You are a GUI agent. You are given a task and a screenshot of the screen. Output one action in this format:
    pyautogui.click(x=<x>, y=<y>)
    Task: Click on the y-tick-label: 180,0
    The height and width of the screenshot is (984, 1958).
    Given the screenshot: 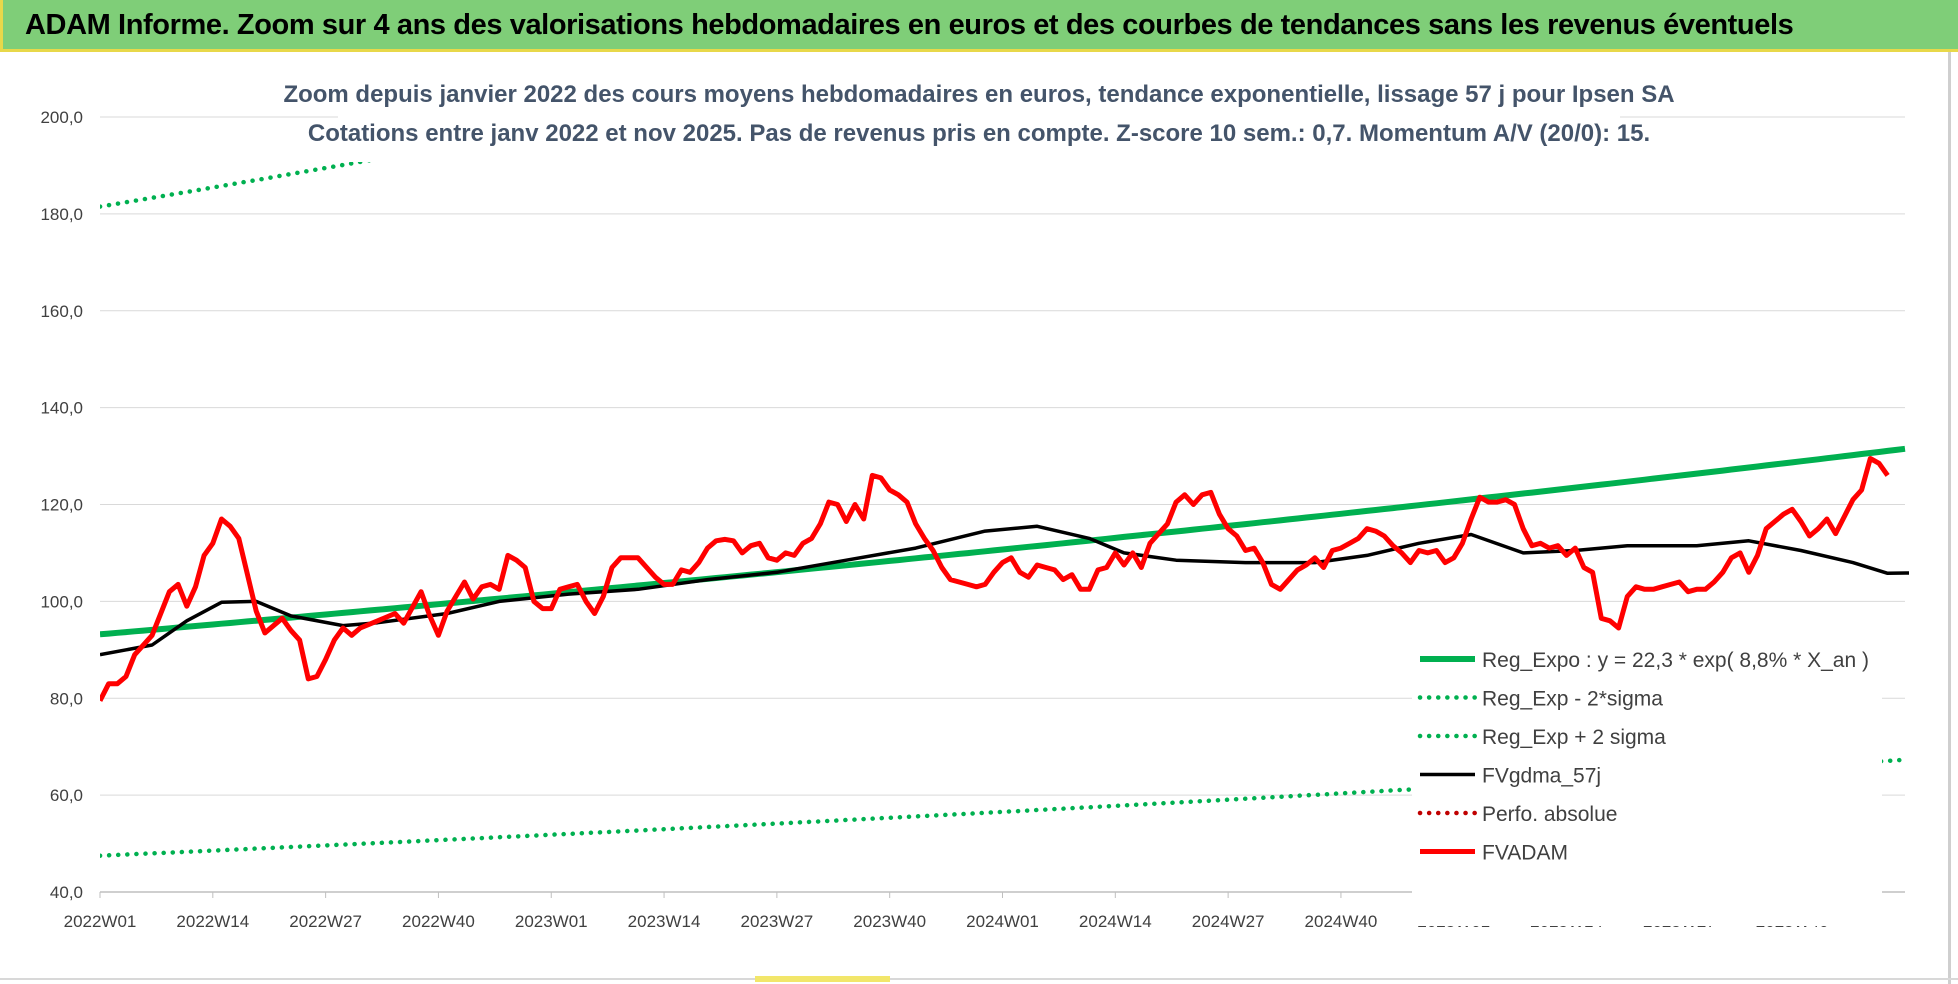 What is the action you would take?
    pyautogui.click(x=61, y=214)
    